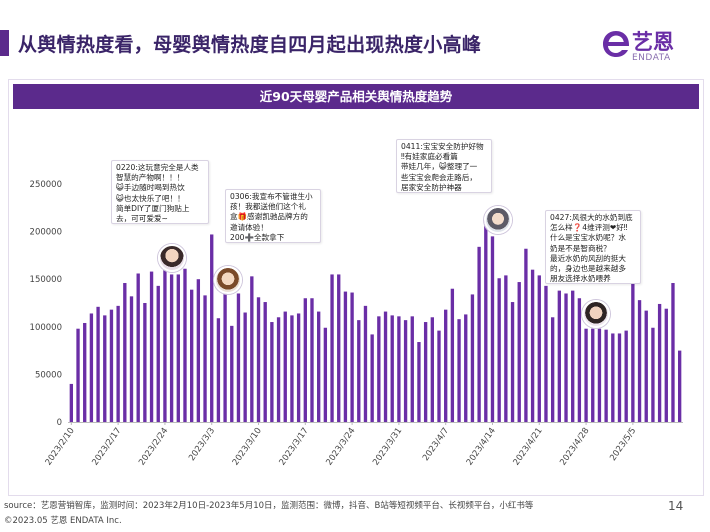 Image resolution: width=710 pixels, height=532 pixels. What do you see at coordinates (356, 96) in the screenshot?
I see `chart-title: 近90天母婴产品相关舆情热度趋势` at bounding box center [356, 96].